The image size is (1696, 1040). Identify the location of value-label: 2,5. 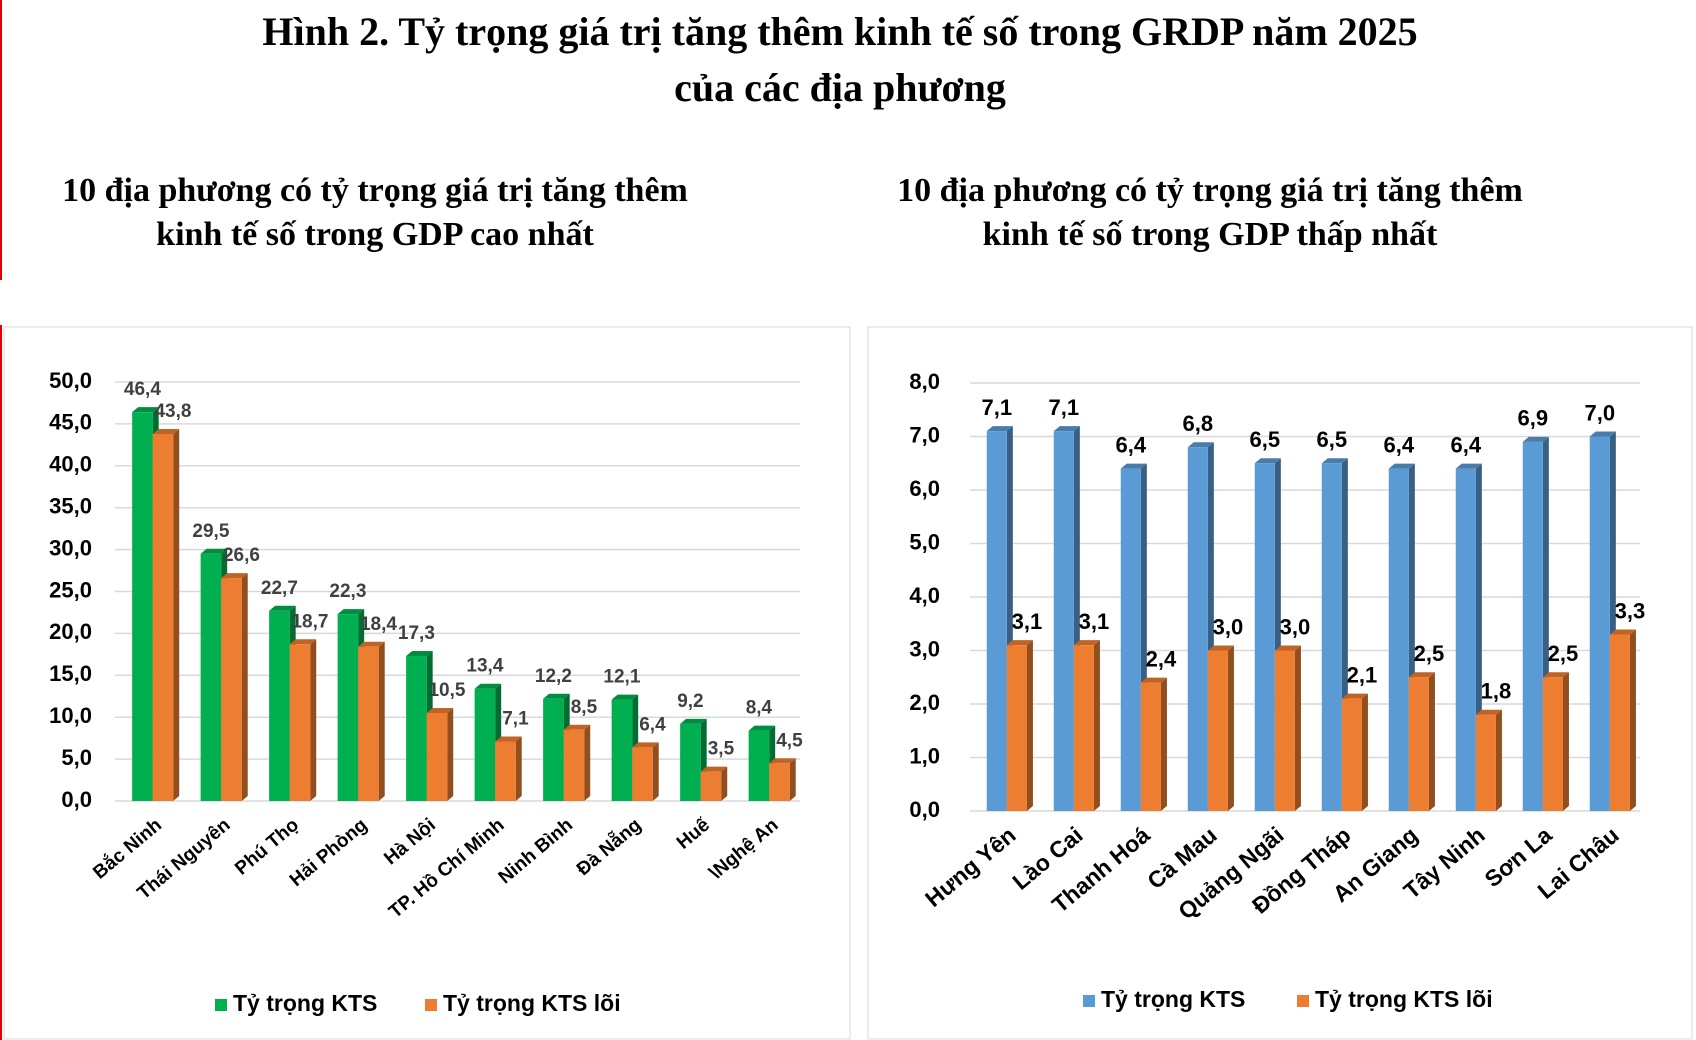
(1429, 653).